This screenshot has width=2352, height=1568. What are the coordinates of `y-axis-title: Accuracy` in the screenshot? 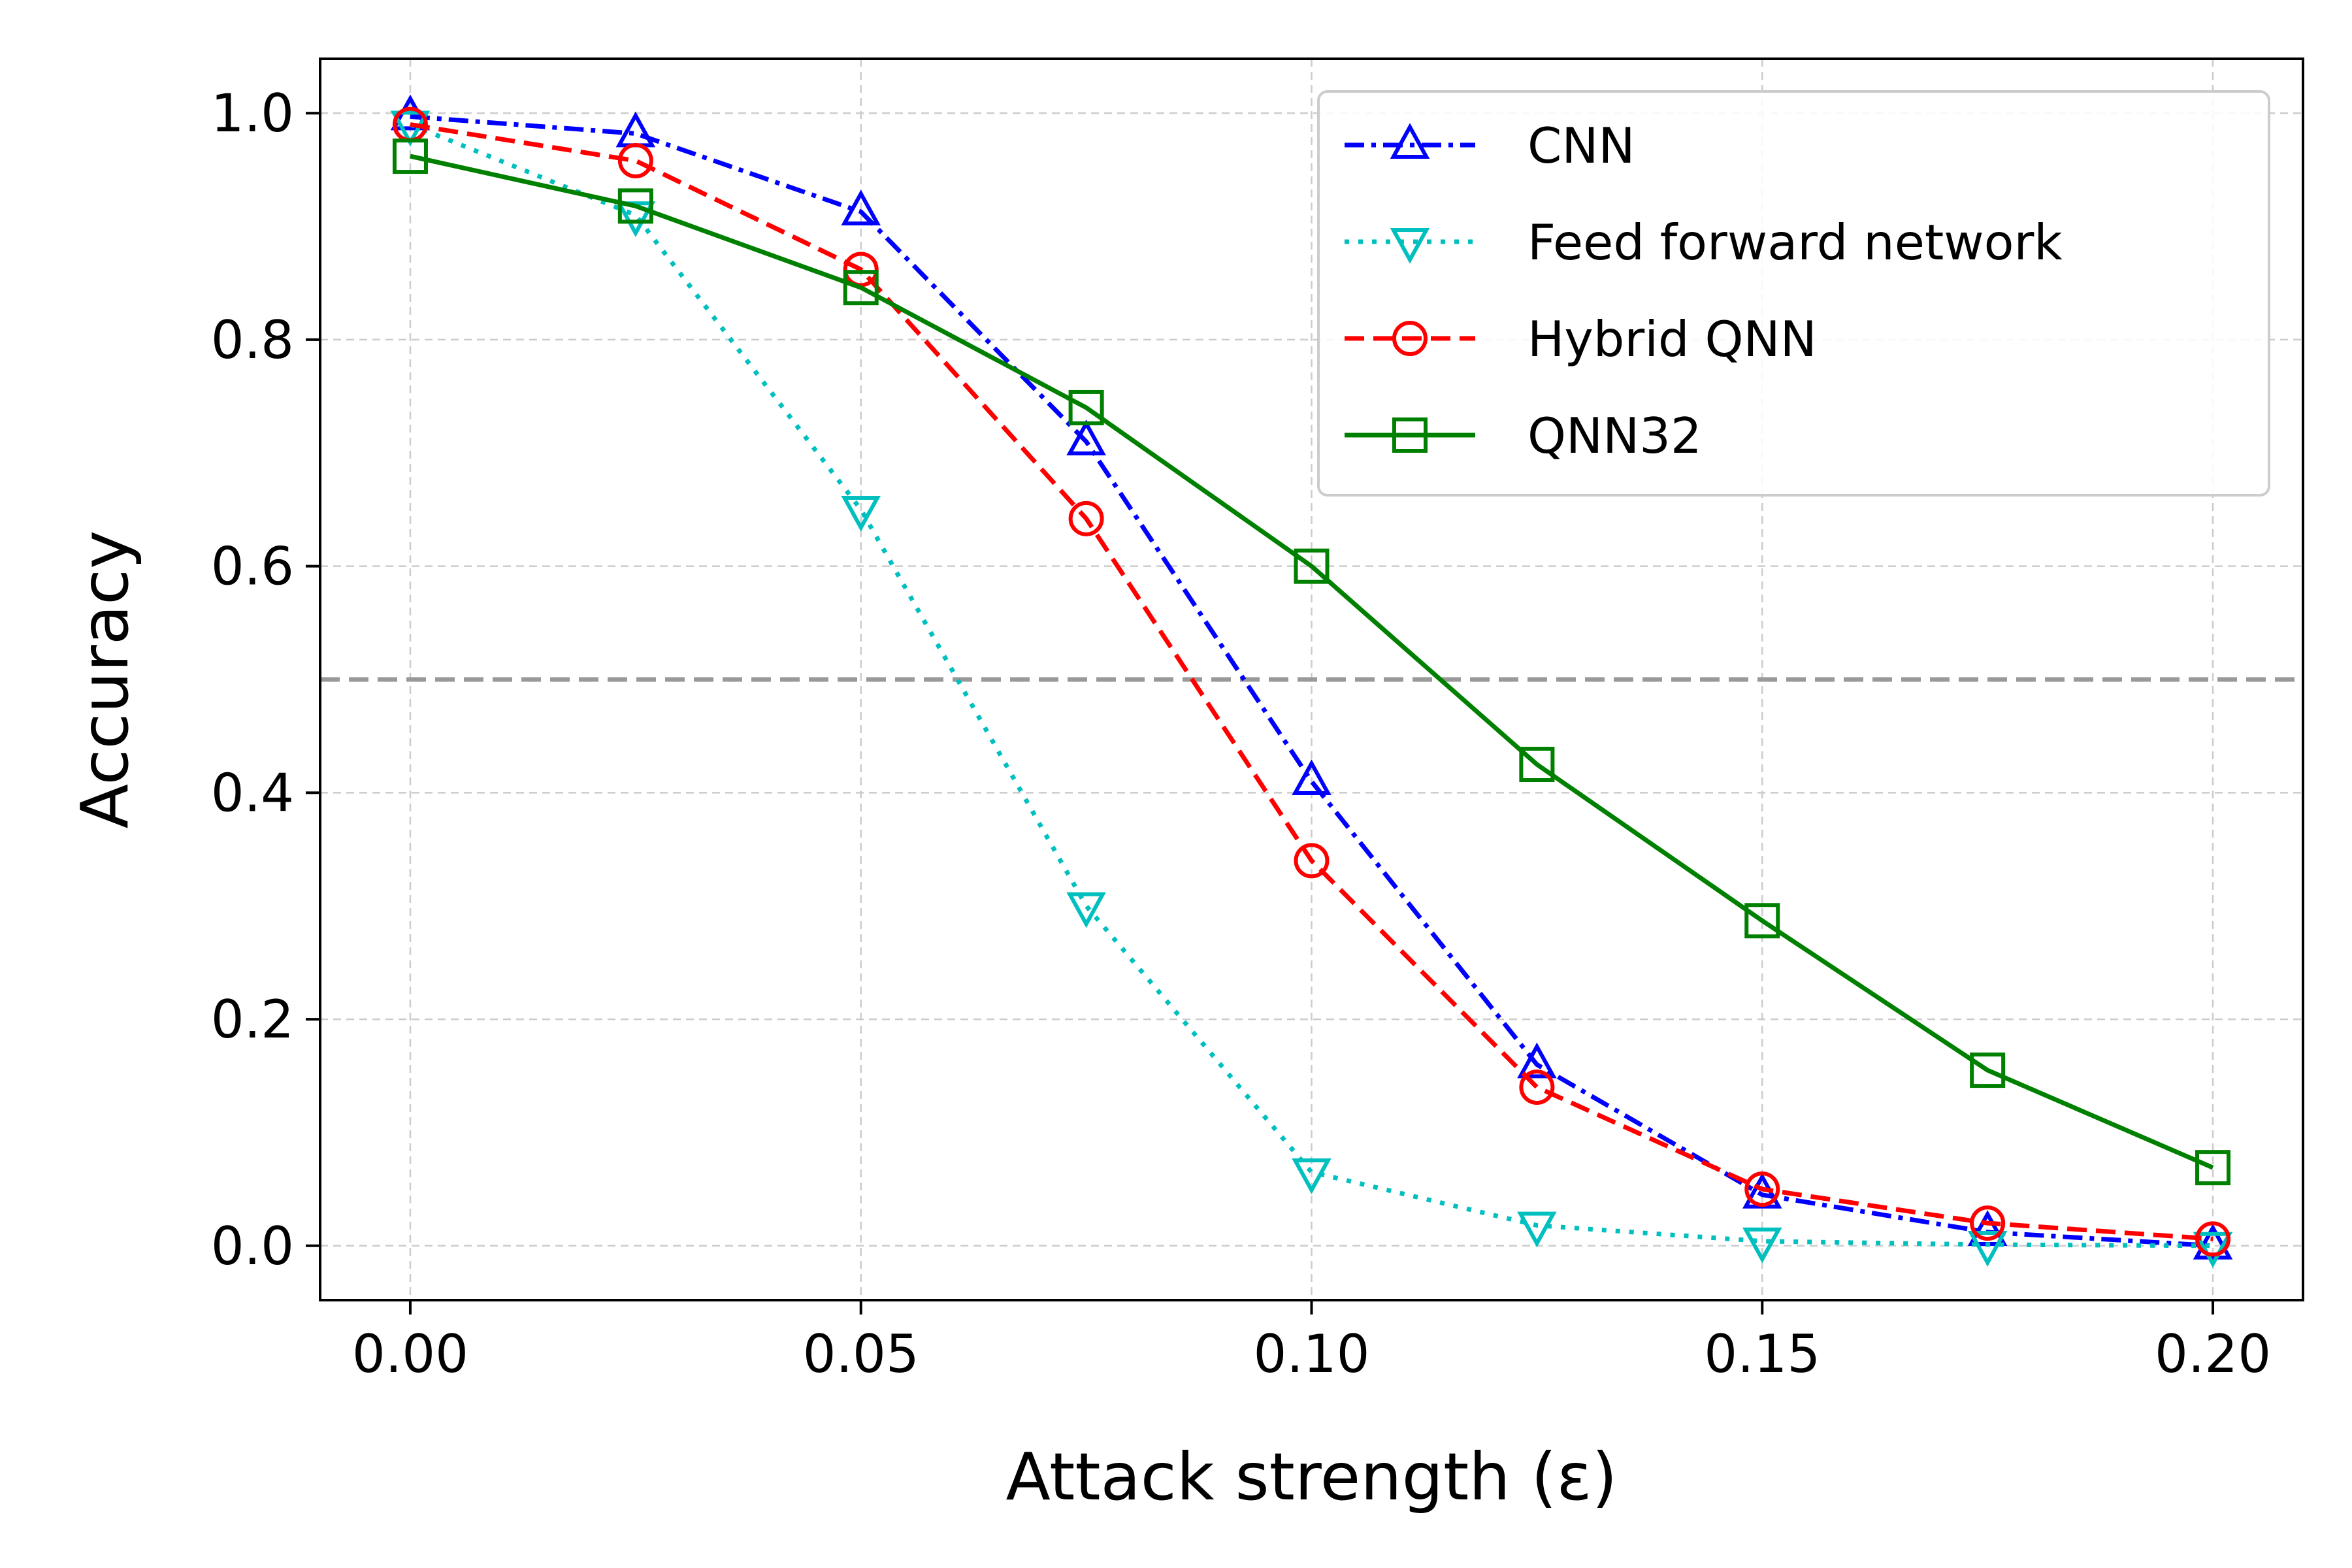 It's located at (105, 680).